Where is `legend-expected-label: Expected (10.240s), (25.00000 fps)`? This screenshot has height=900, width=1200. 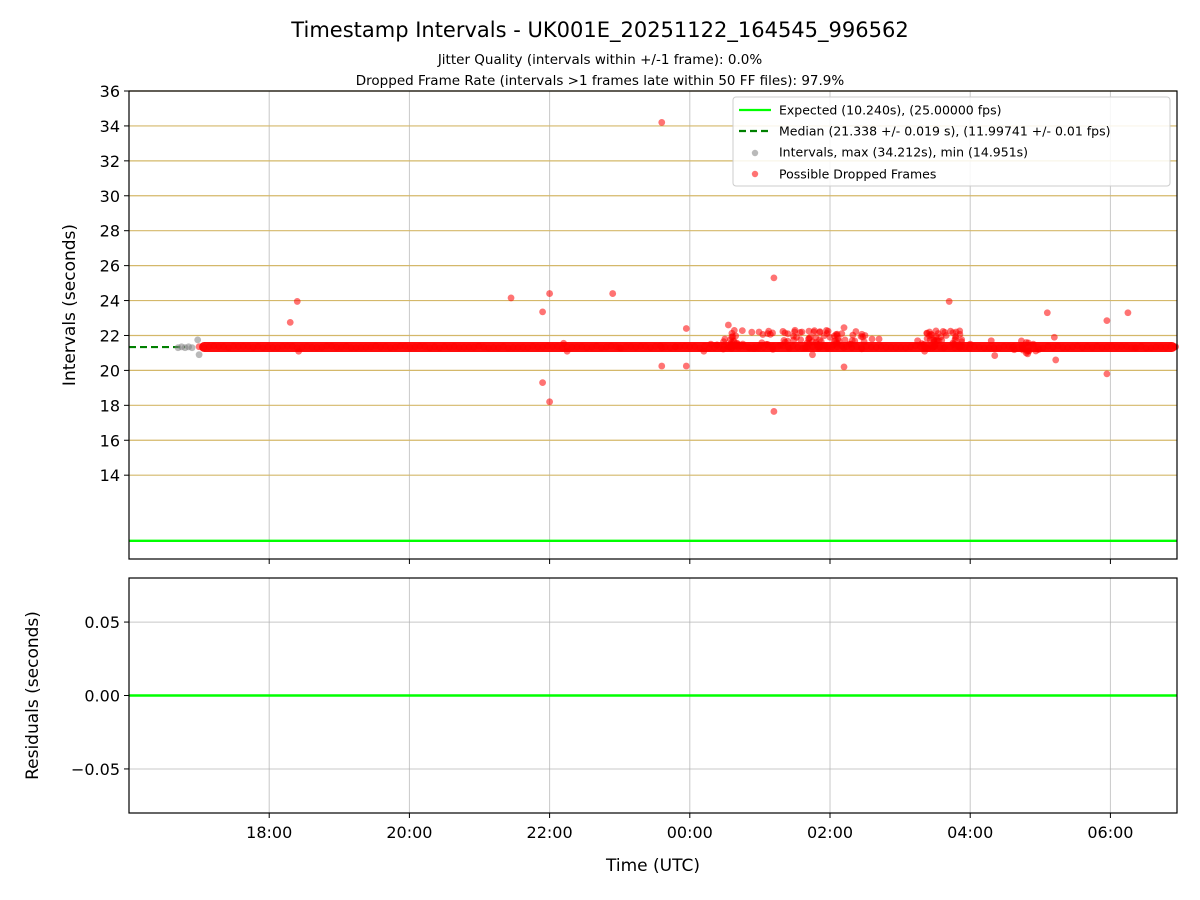 legend-expected-label: Expected (10.240s), (25.00000 fps) is located at coordinates (890, 110).